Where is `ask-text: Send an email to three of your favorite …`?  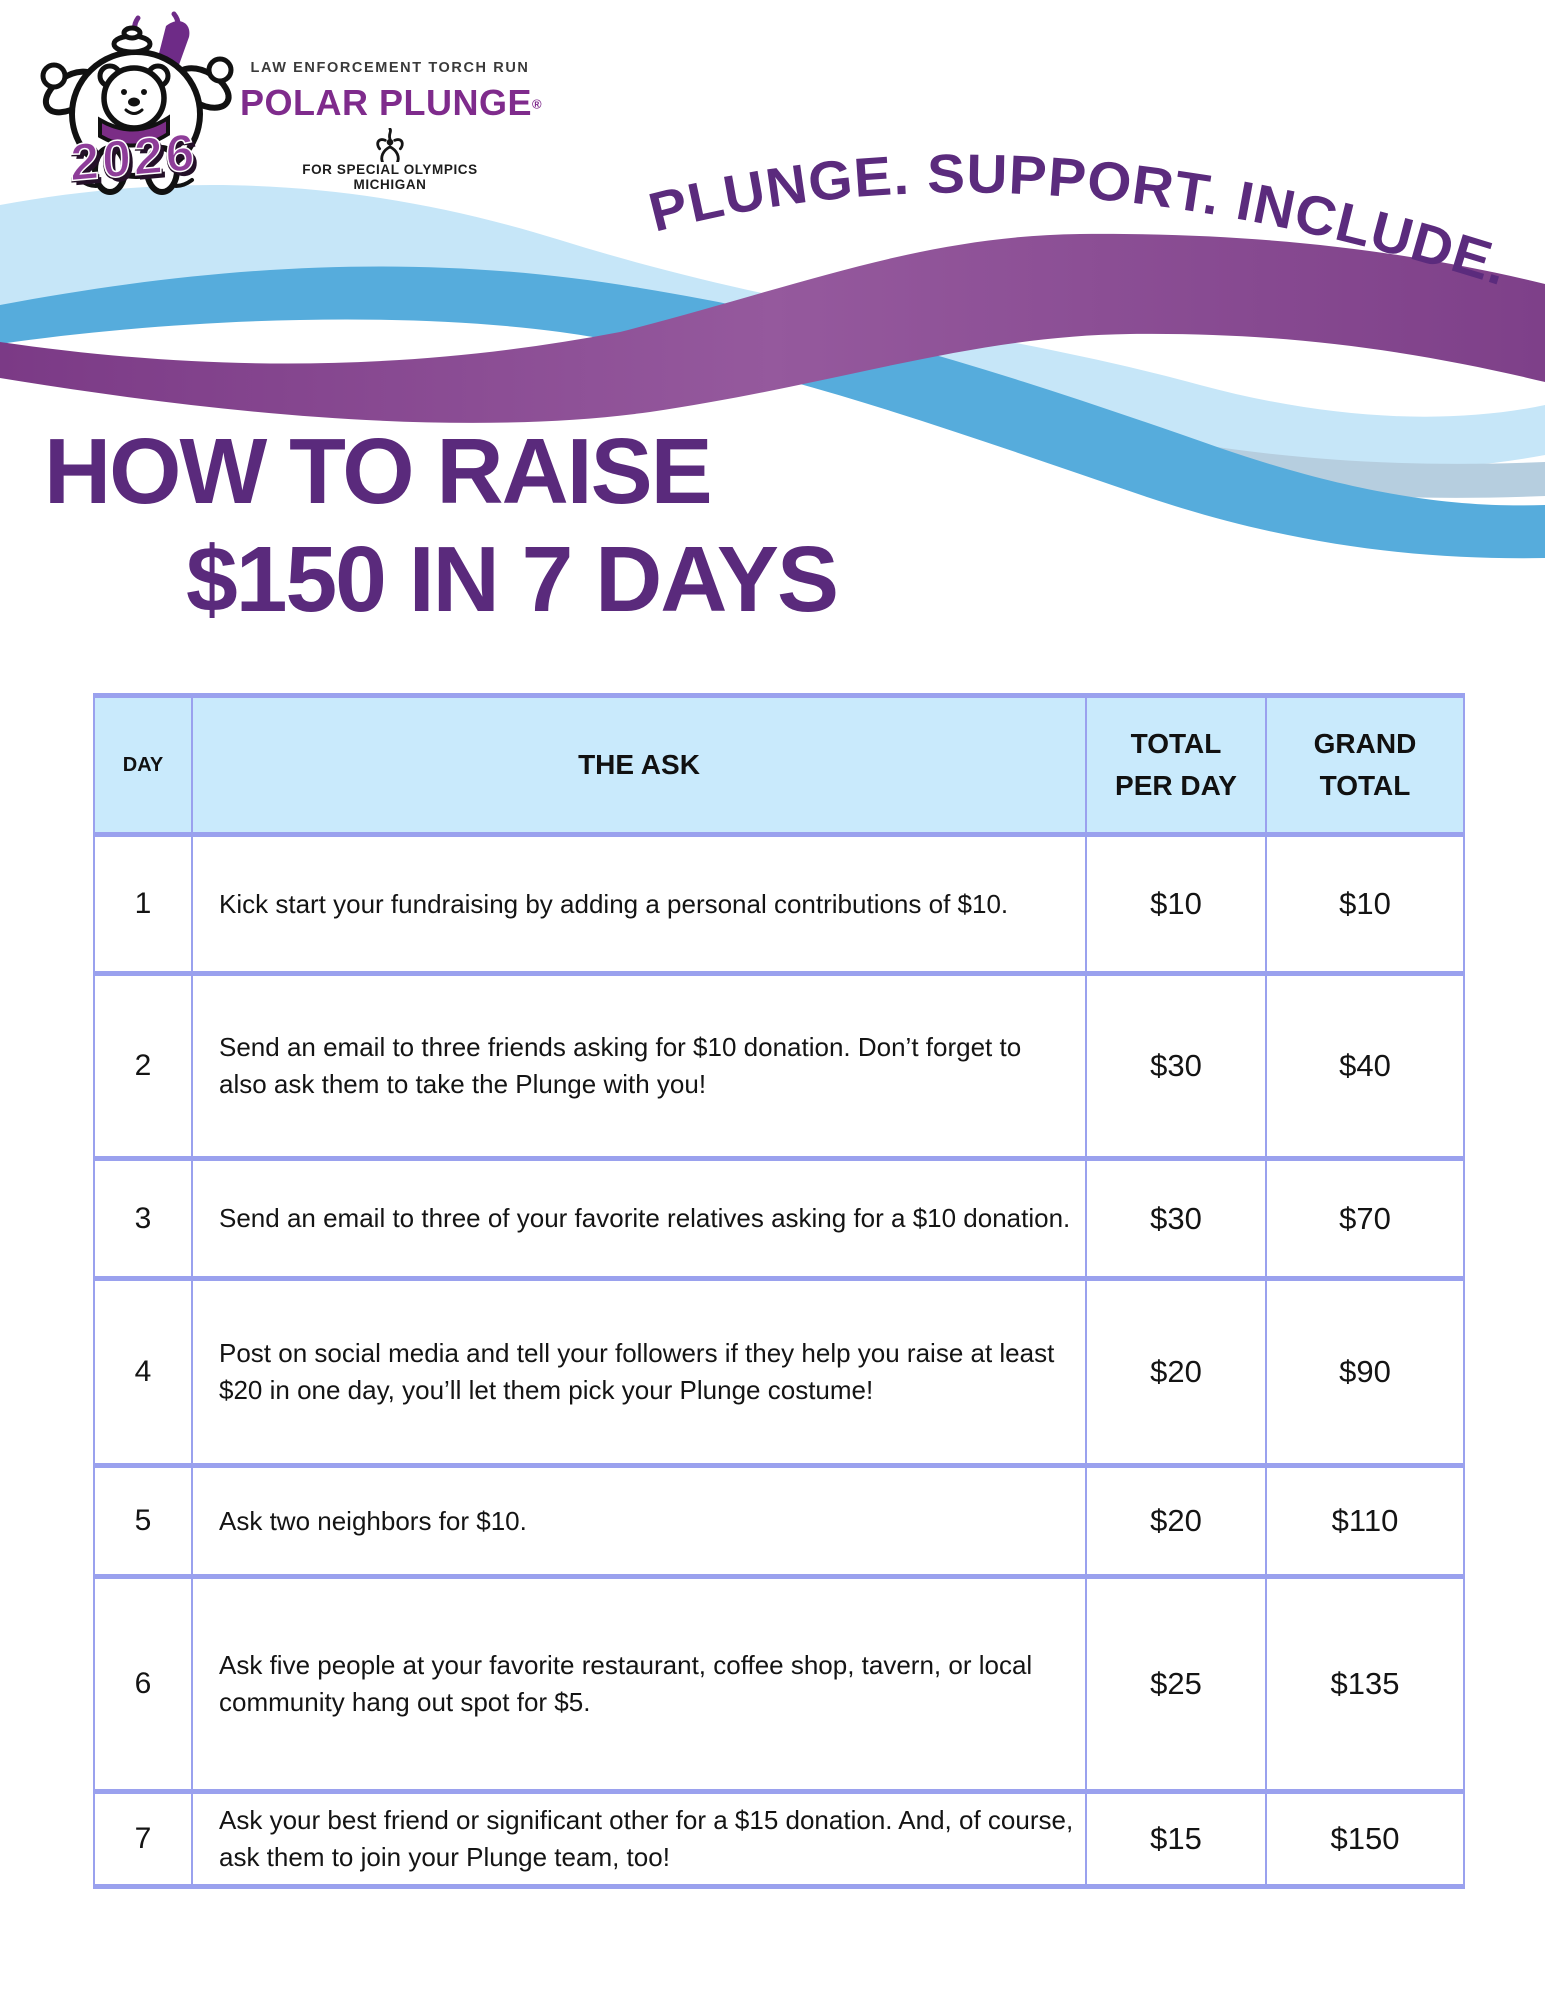
ask-text: Send an email to three of your favorite … is located at coordinates (639, 1218).